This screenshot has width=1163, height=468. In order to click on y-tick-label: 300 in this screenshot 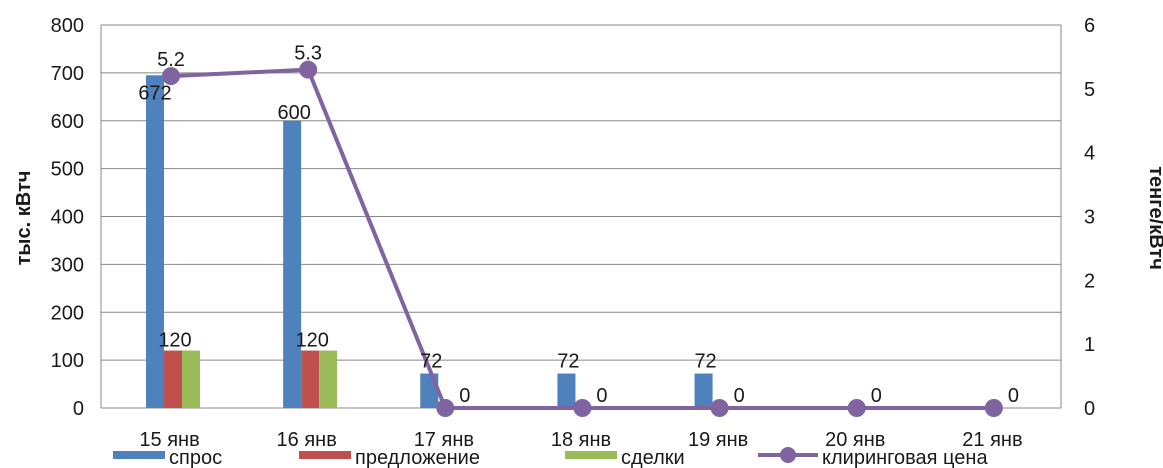, I will do `click(67, 265)`.